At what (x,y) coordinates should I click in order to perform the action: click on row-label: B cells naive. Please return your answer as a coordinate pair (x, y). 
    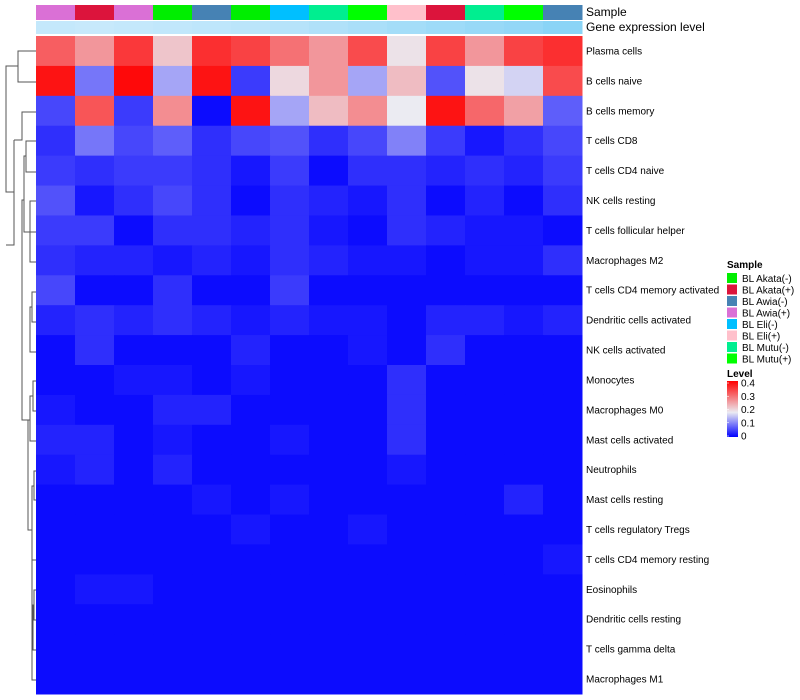
    Looking at the image, I should click on (614, 81).